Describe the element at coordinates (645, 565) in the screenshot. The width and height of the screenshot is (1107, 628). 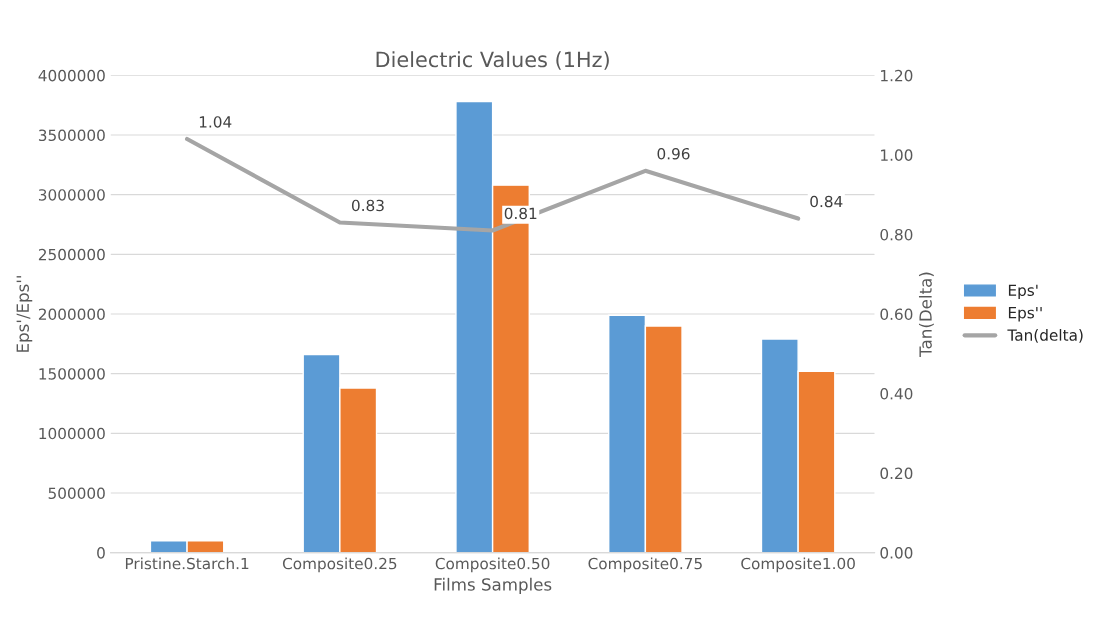
I see `x-tick-label: Composite0.75` at that location.